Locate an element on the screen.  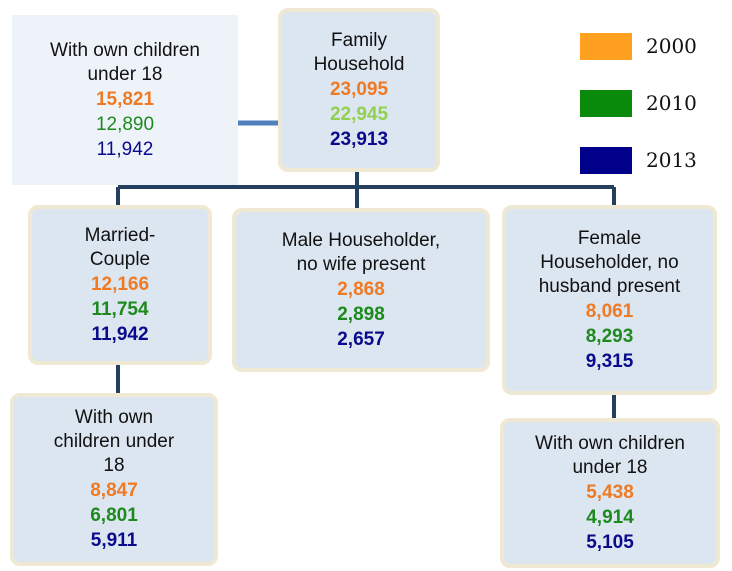
node-value: 8,293 is located at coordinates (609, 336).